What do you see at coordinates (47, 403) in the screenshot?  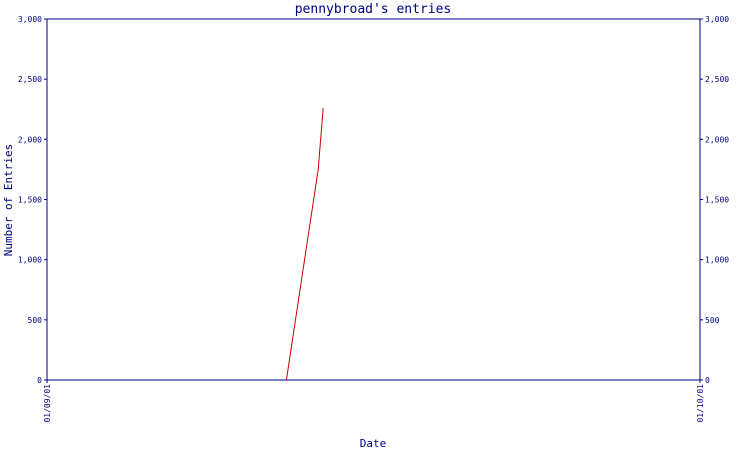 I see `x-tick-label: 01/09/01` at bounding box center [47, 403].